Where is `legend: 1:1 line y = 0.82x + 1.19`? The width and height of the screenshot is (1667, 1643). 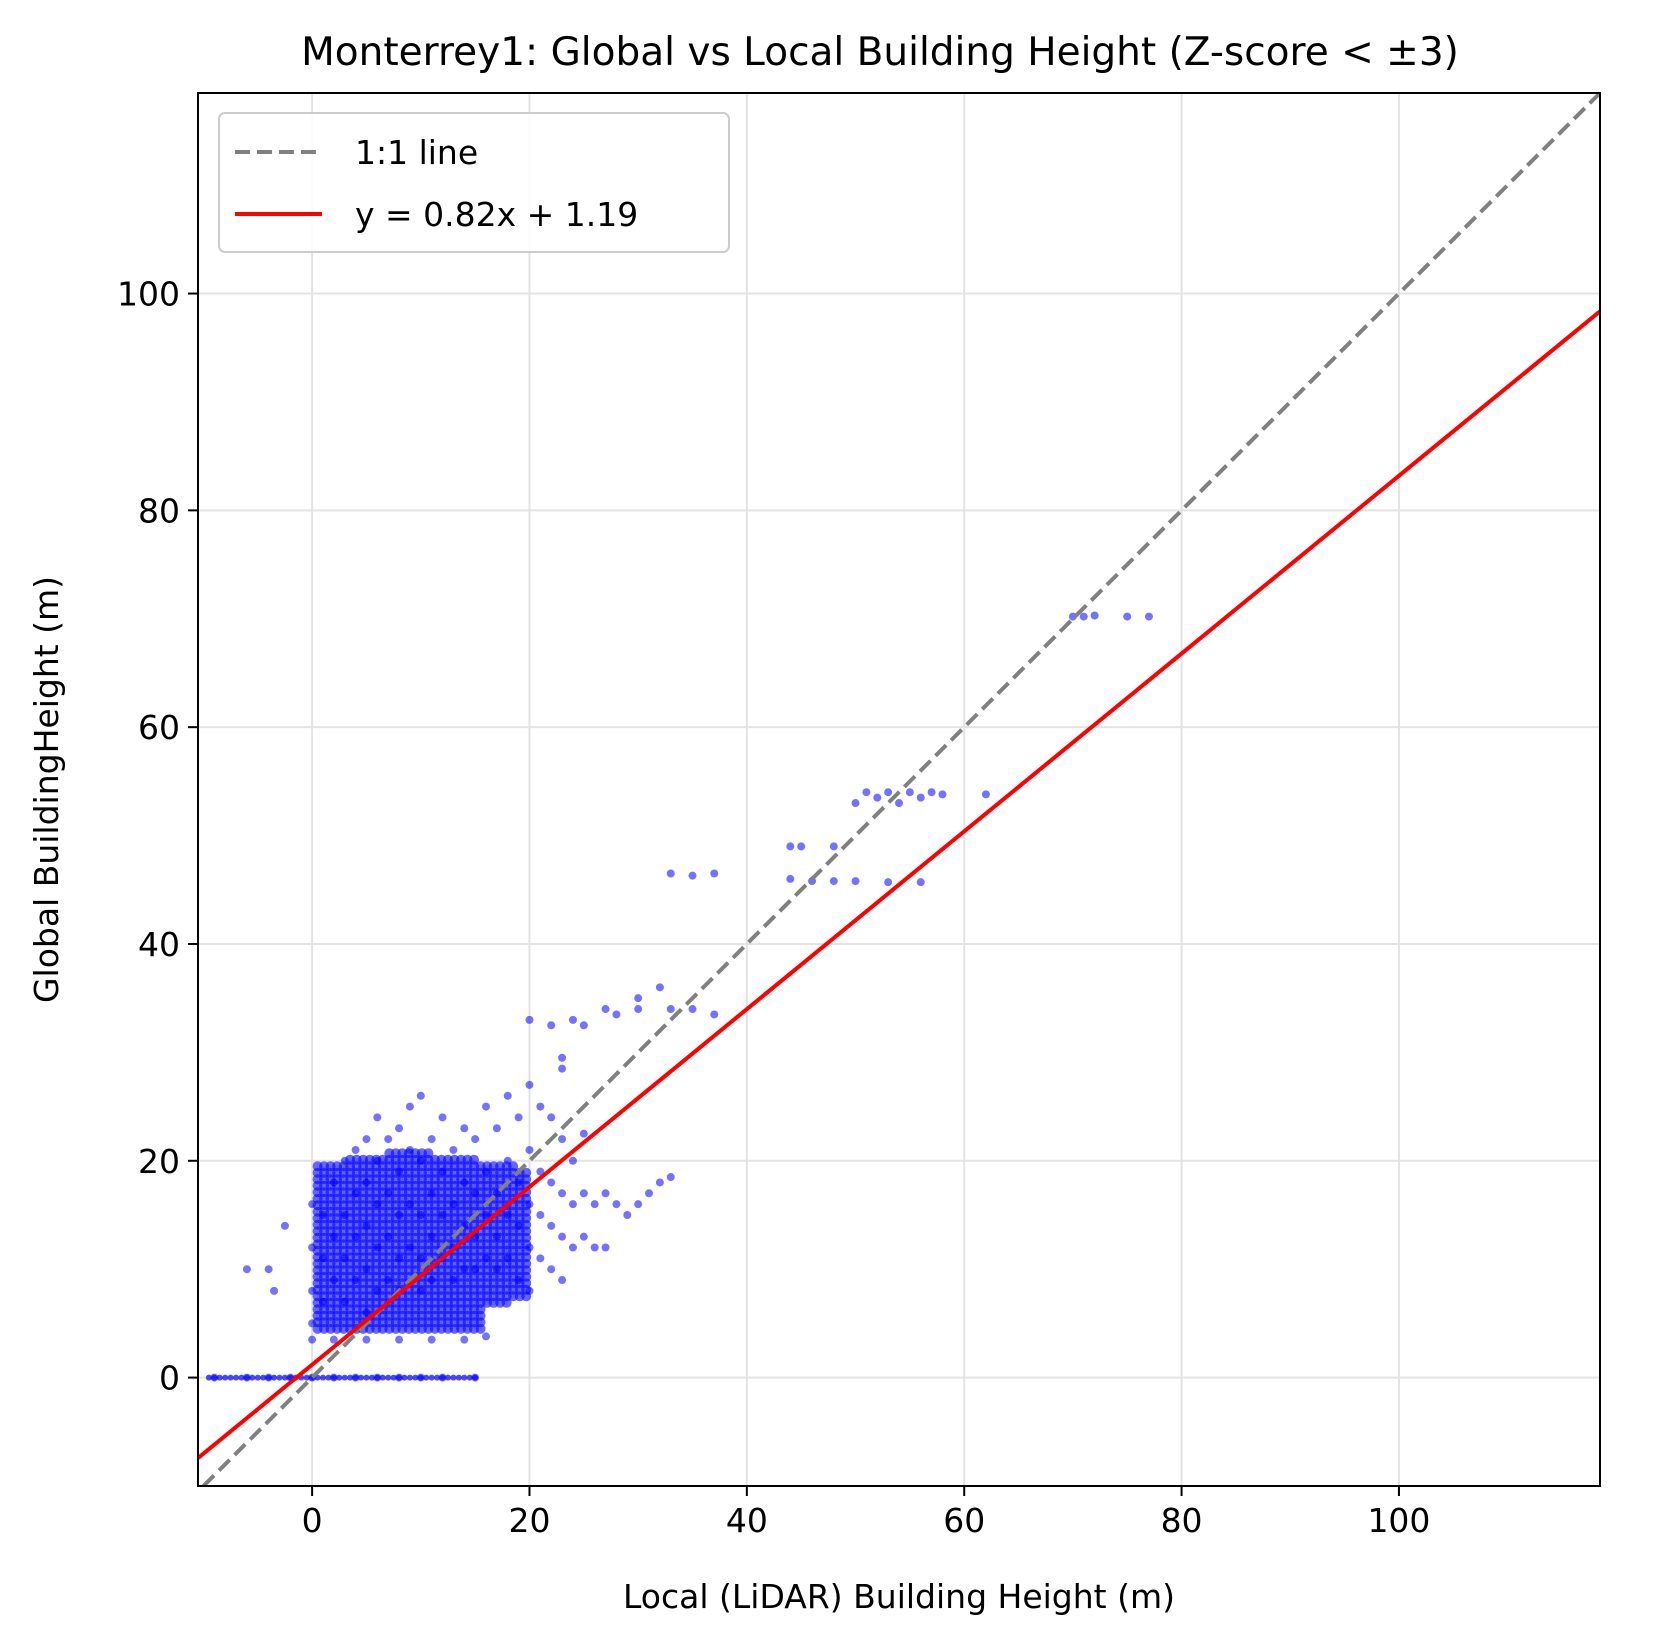 legend: 1:1 line y = 0.82x + 1.19 is located at coordinates (474, 182).